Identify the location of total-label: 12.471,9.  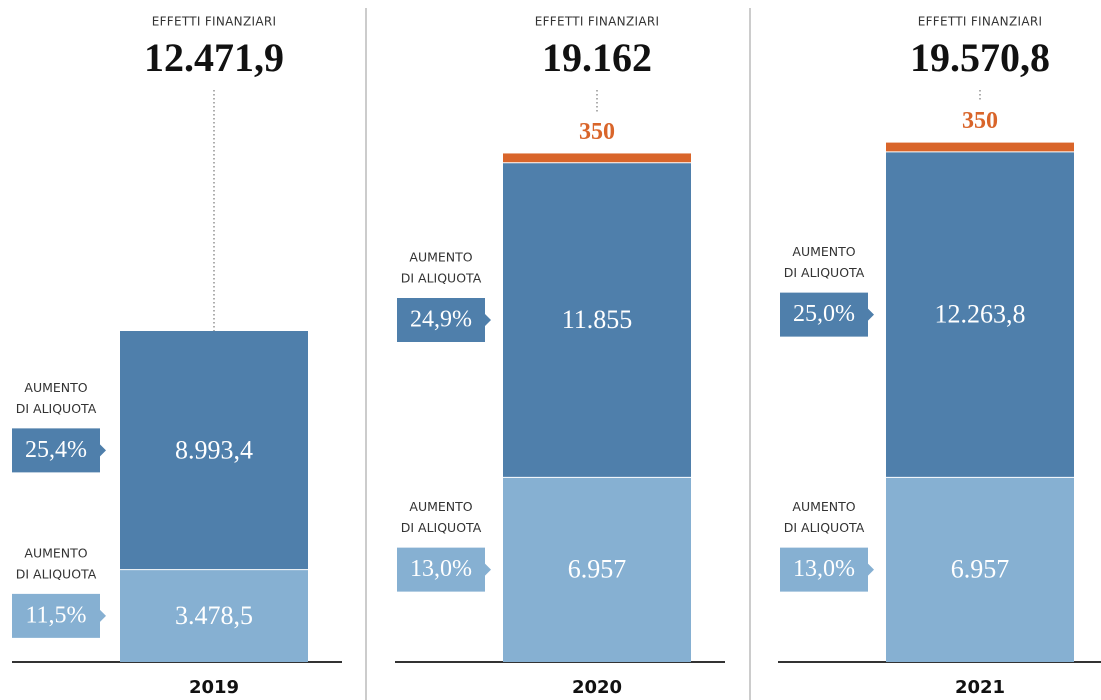
(214, 57).